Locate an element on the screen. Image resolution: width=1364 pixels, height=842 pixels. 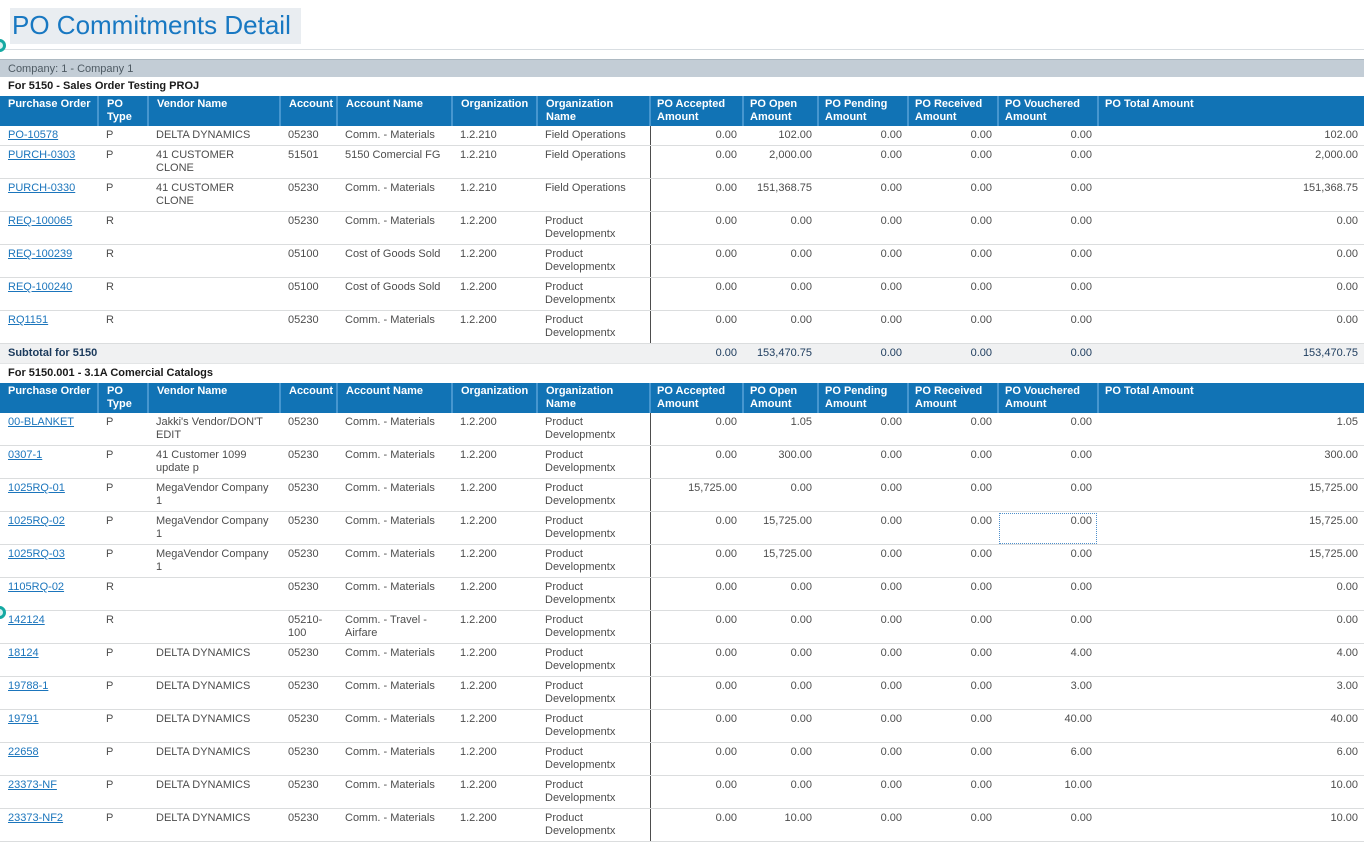
po-link: PURCH-0303 is located at coordinates (42, 155).